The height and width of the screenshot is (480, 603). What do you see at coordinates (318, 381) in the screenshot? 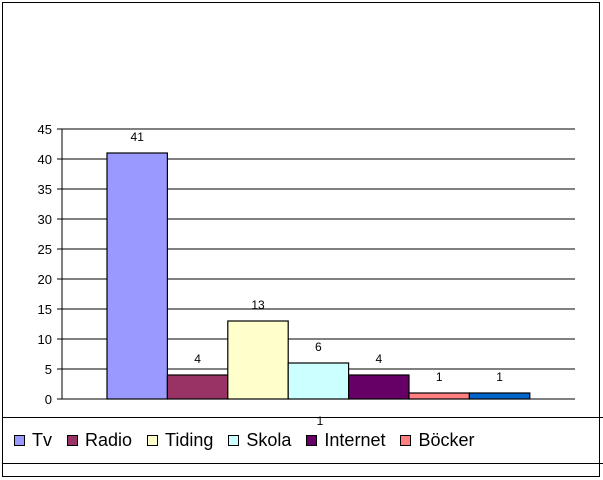
I see `bar-skola` at bounding box center [318, 381].